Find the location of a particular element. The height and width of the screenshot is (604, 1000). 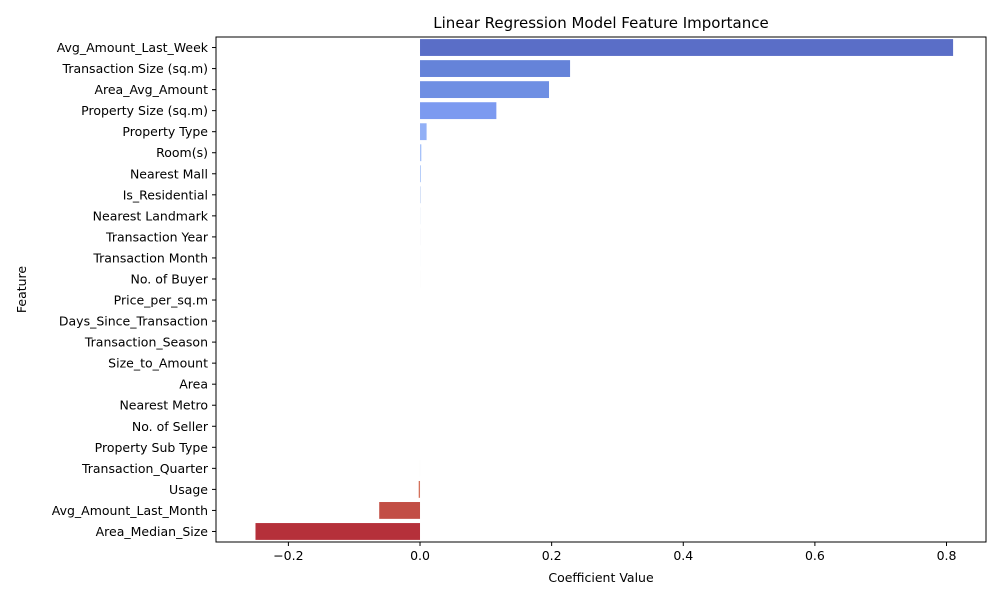

y-tick-label: Transaction_Quarter is located at coordinates (145, 468).